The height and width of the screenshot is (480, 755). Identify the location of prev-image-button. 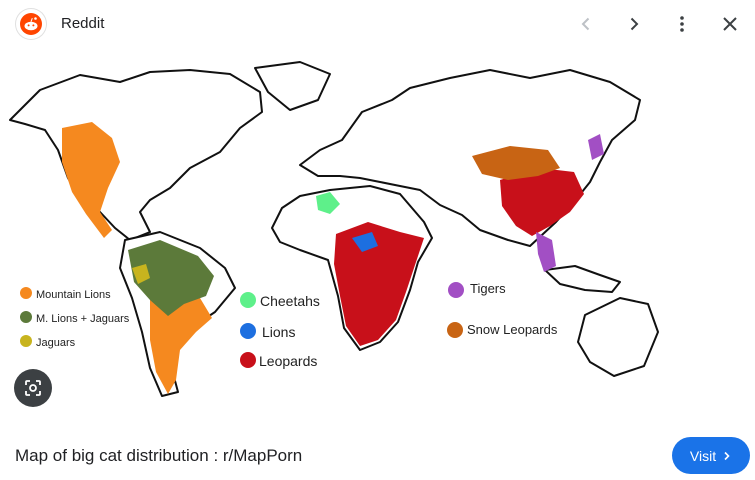
(586, 24).